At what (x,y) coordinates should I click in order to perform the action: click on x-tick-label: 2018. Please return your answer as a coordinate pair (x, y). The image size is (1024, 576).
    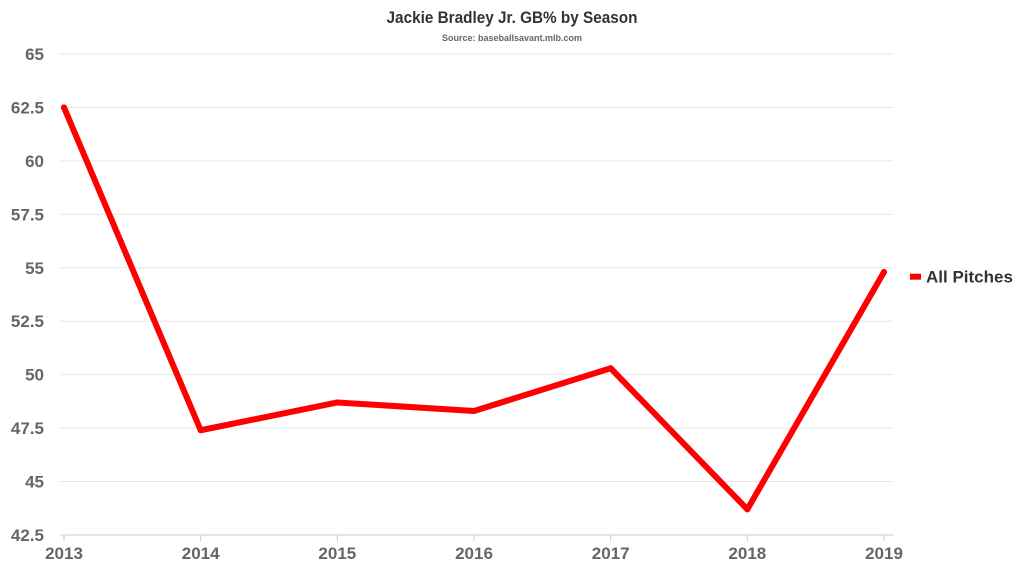
    Looking at the image, I should click on (747, 553).